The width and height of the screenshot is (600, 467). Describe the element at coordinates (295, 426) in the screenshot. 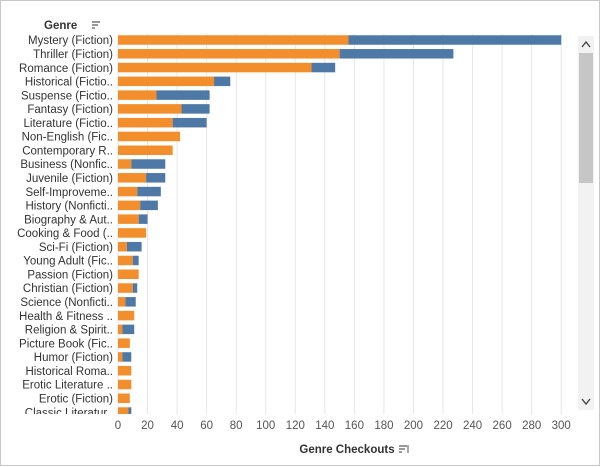

I see `x-tick-label: 120` at that location.